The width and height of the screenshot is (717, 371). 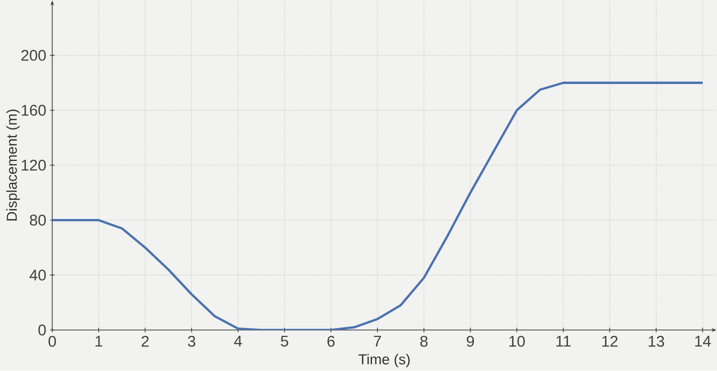 What do you see at coordinates (99, 341) in the screenshot?
I see `x-tick-label: 1` at bounding box center [99, 341].